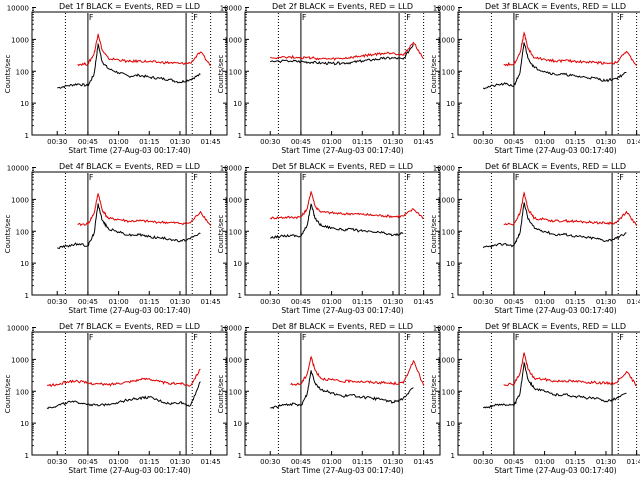 Image resolution: width=640 pixels, height=480 pixels. I want to click on chart-title: Det 7f BLACK = Events, RED = LLD, so click(129, 326).